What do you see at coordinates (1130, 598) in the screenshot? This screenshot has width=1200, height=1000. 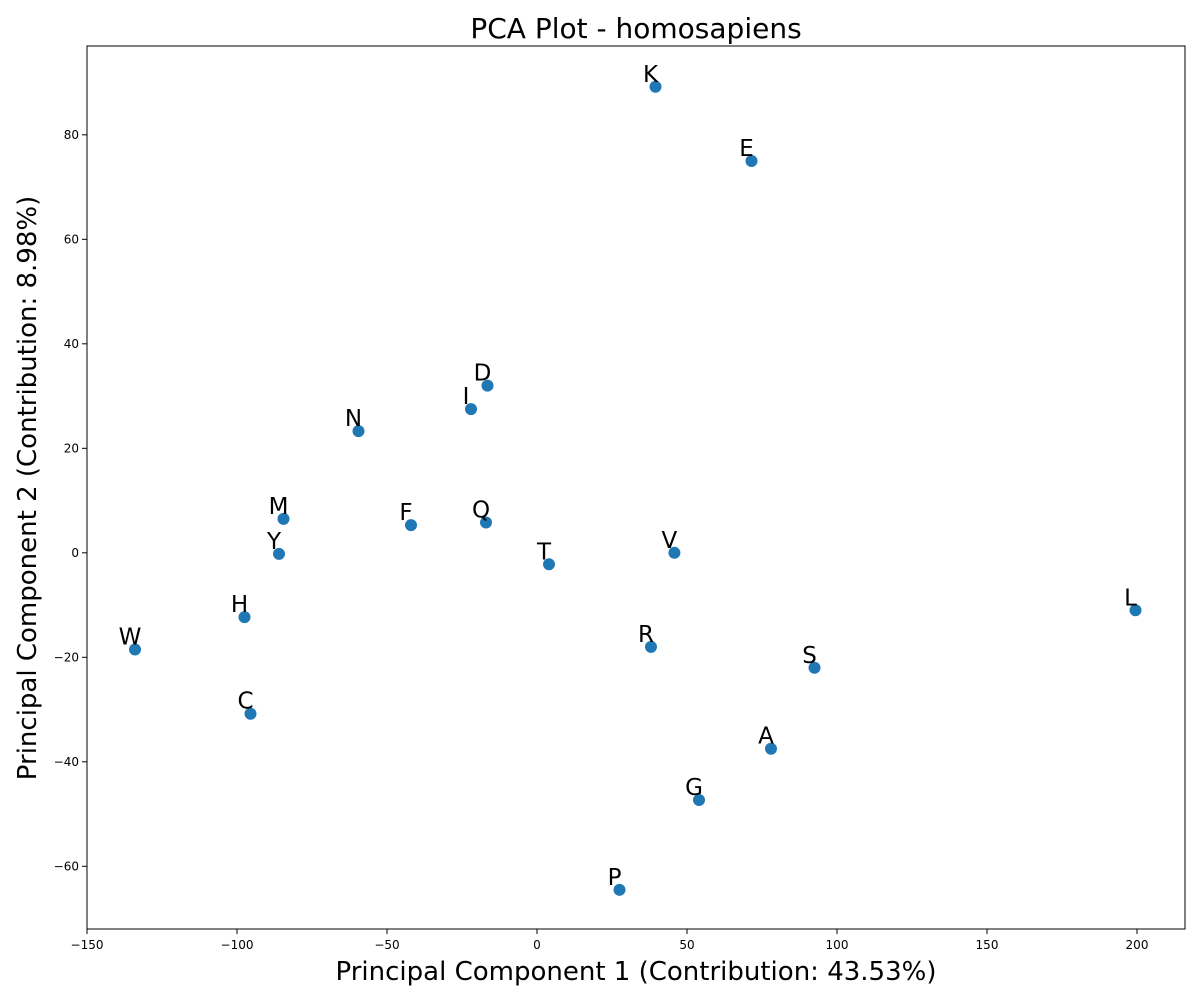 I see `data-point-label: L` at bounding box center [1130, 598].